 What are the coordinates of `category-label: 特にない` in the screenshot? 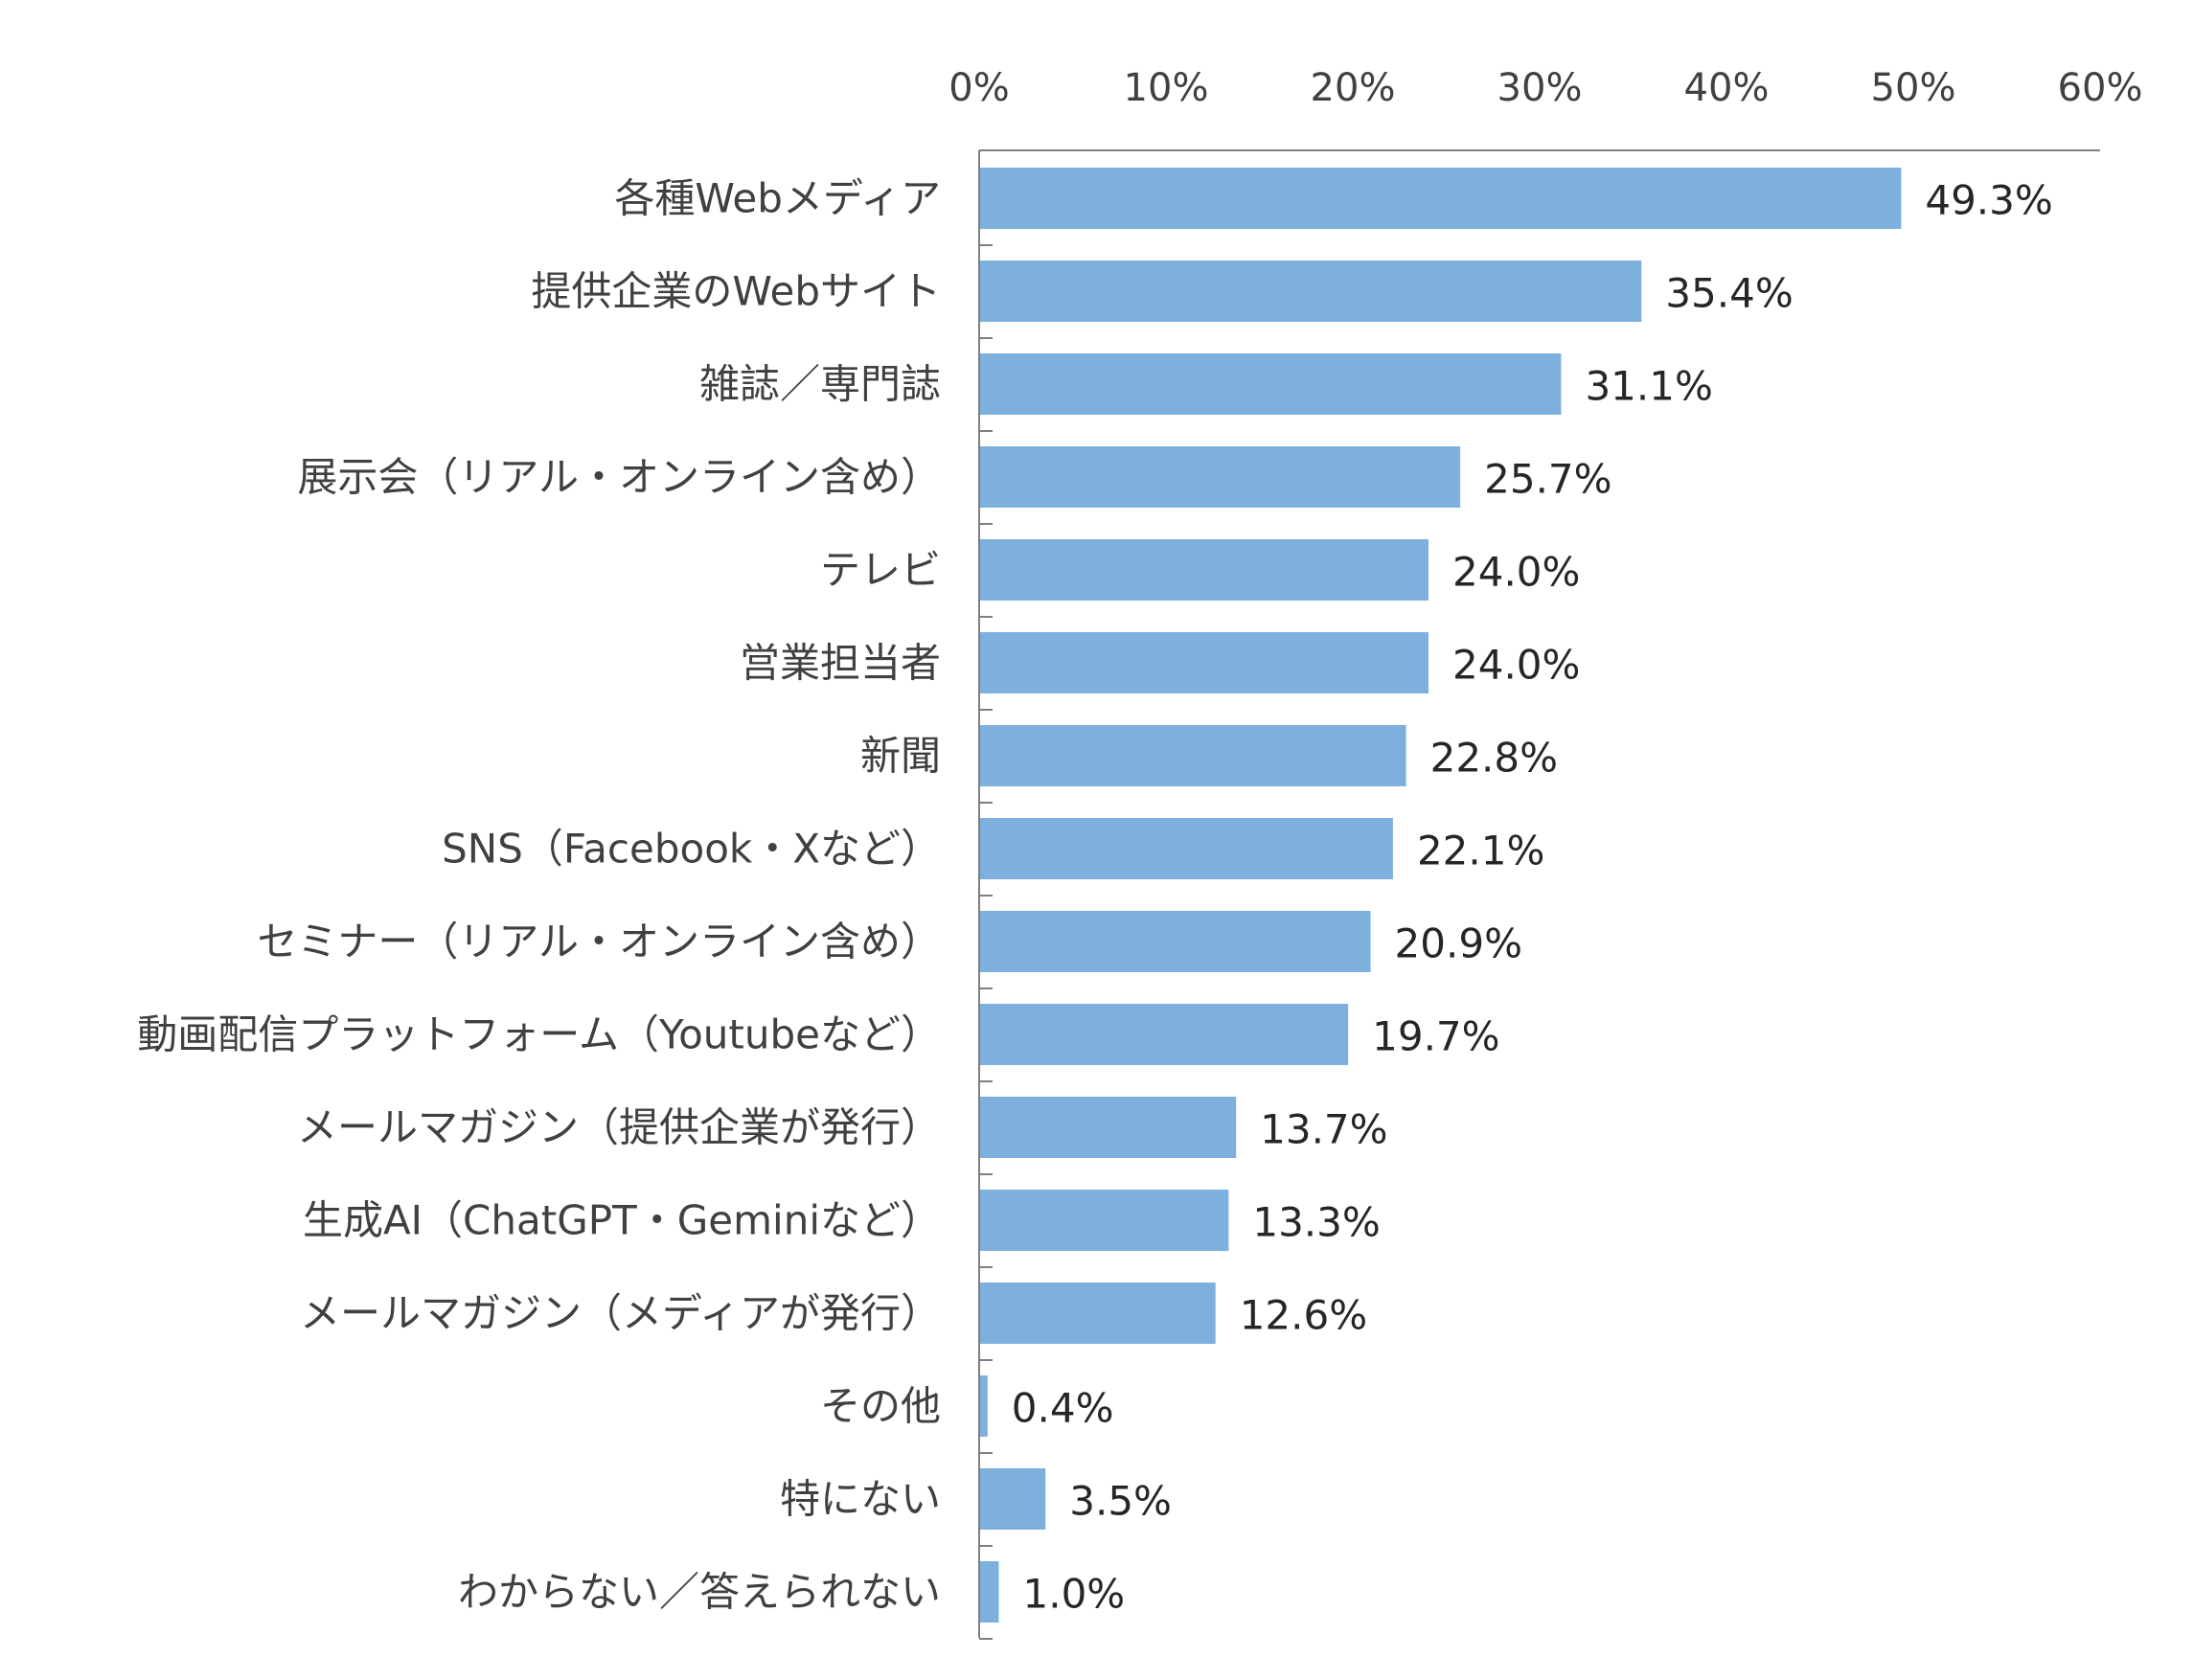 It's located at (860, 1500).